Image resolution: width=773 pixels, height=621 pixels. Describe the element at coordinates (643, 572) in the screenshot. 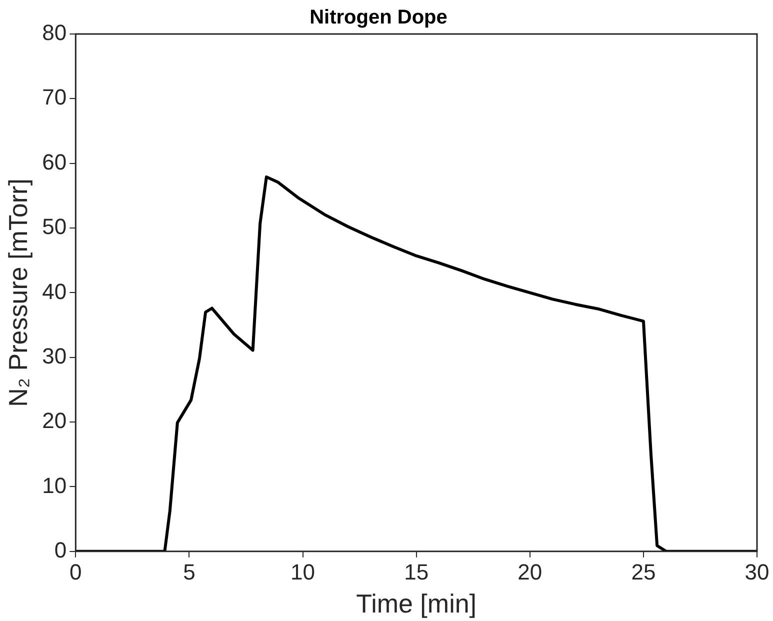

I see `x-tick-label: 25` at that location.